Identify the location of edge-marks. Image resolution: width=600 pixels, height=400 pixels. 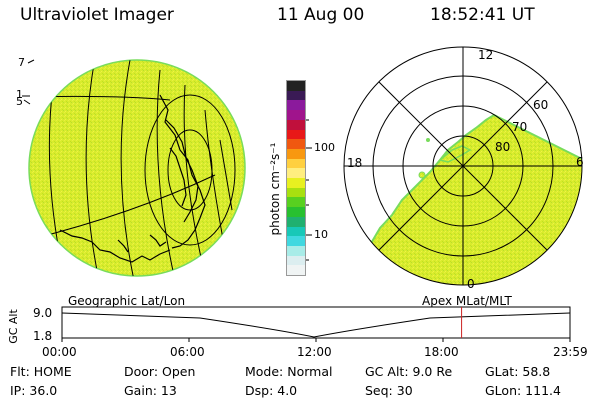
(28, 82).